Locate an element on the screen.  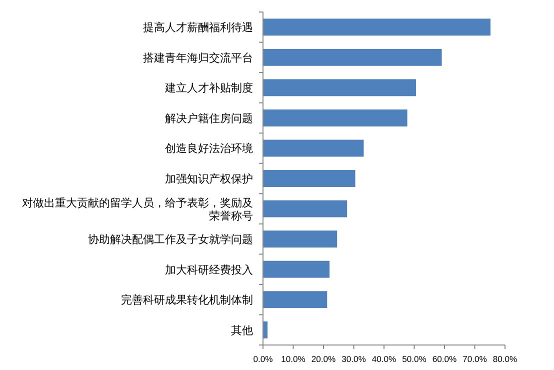
x-tick-label: 50.0% is located at coordinates (414, 359).